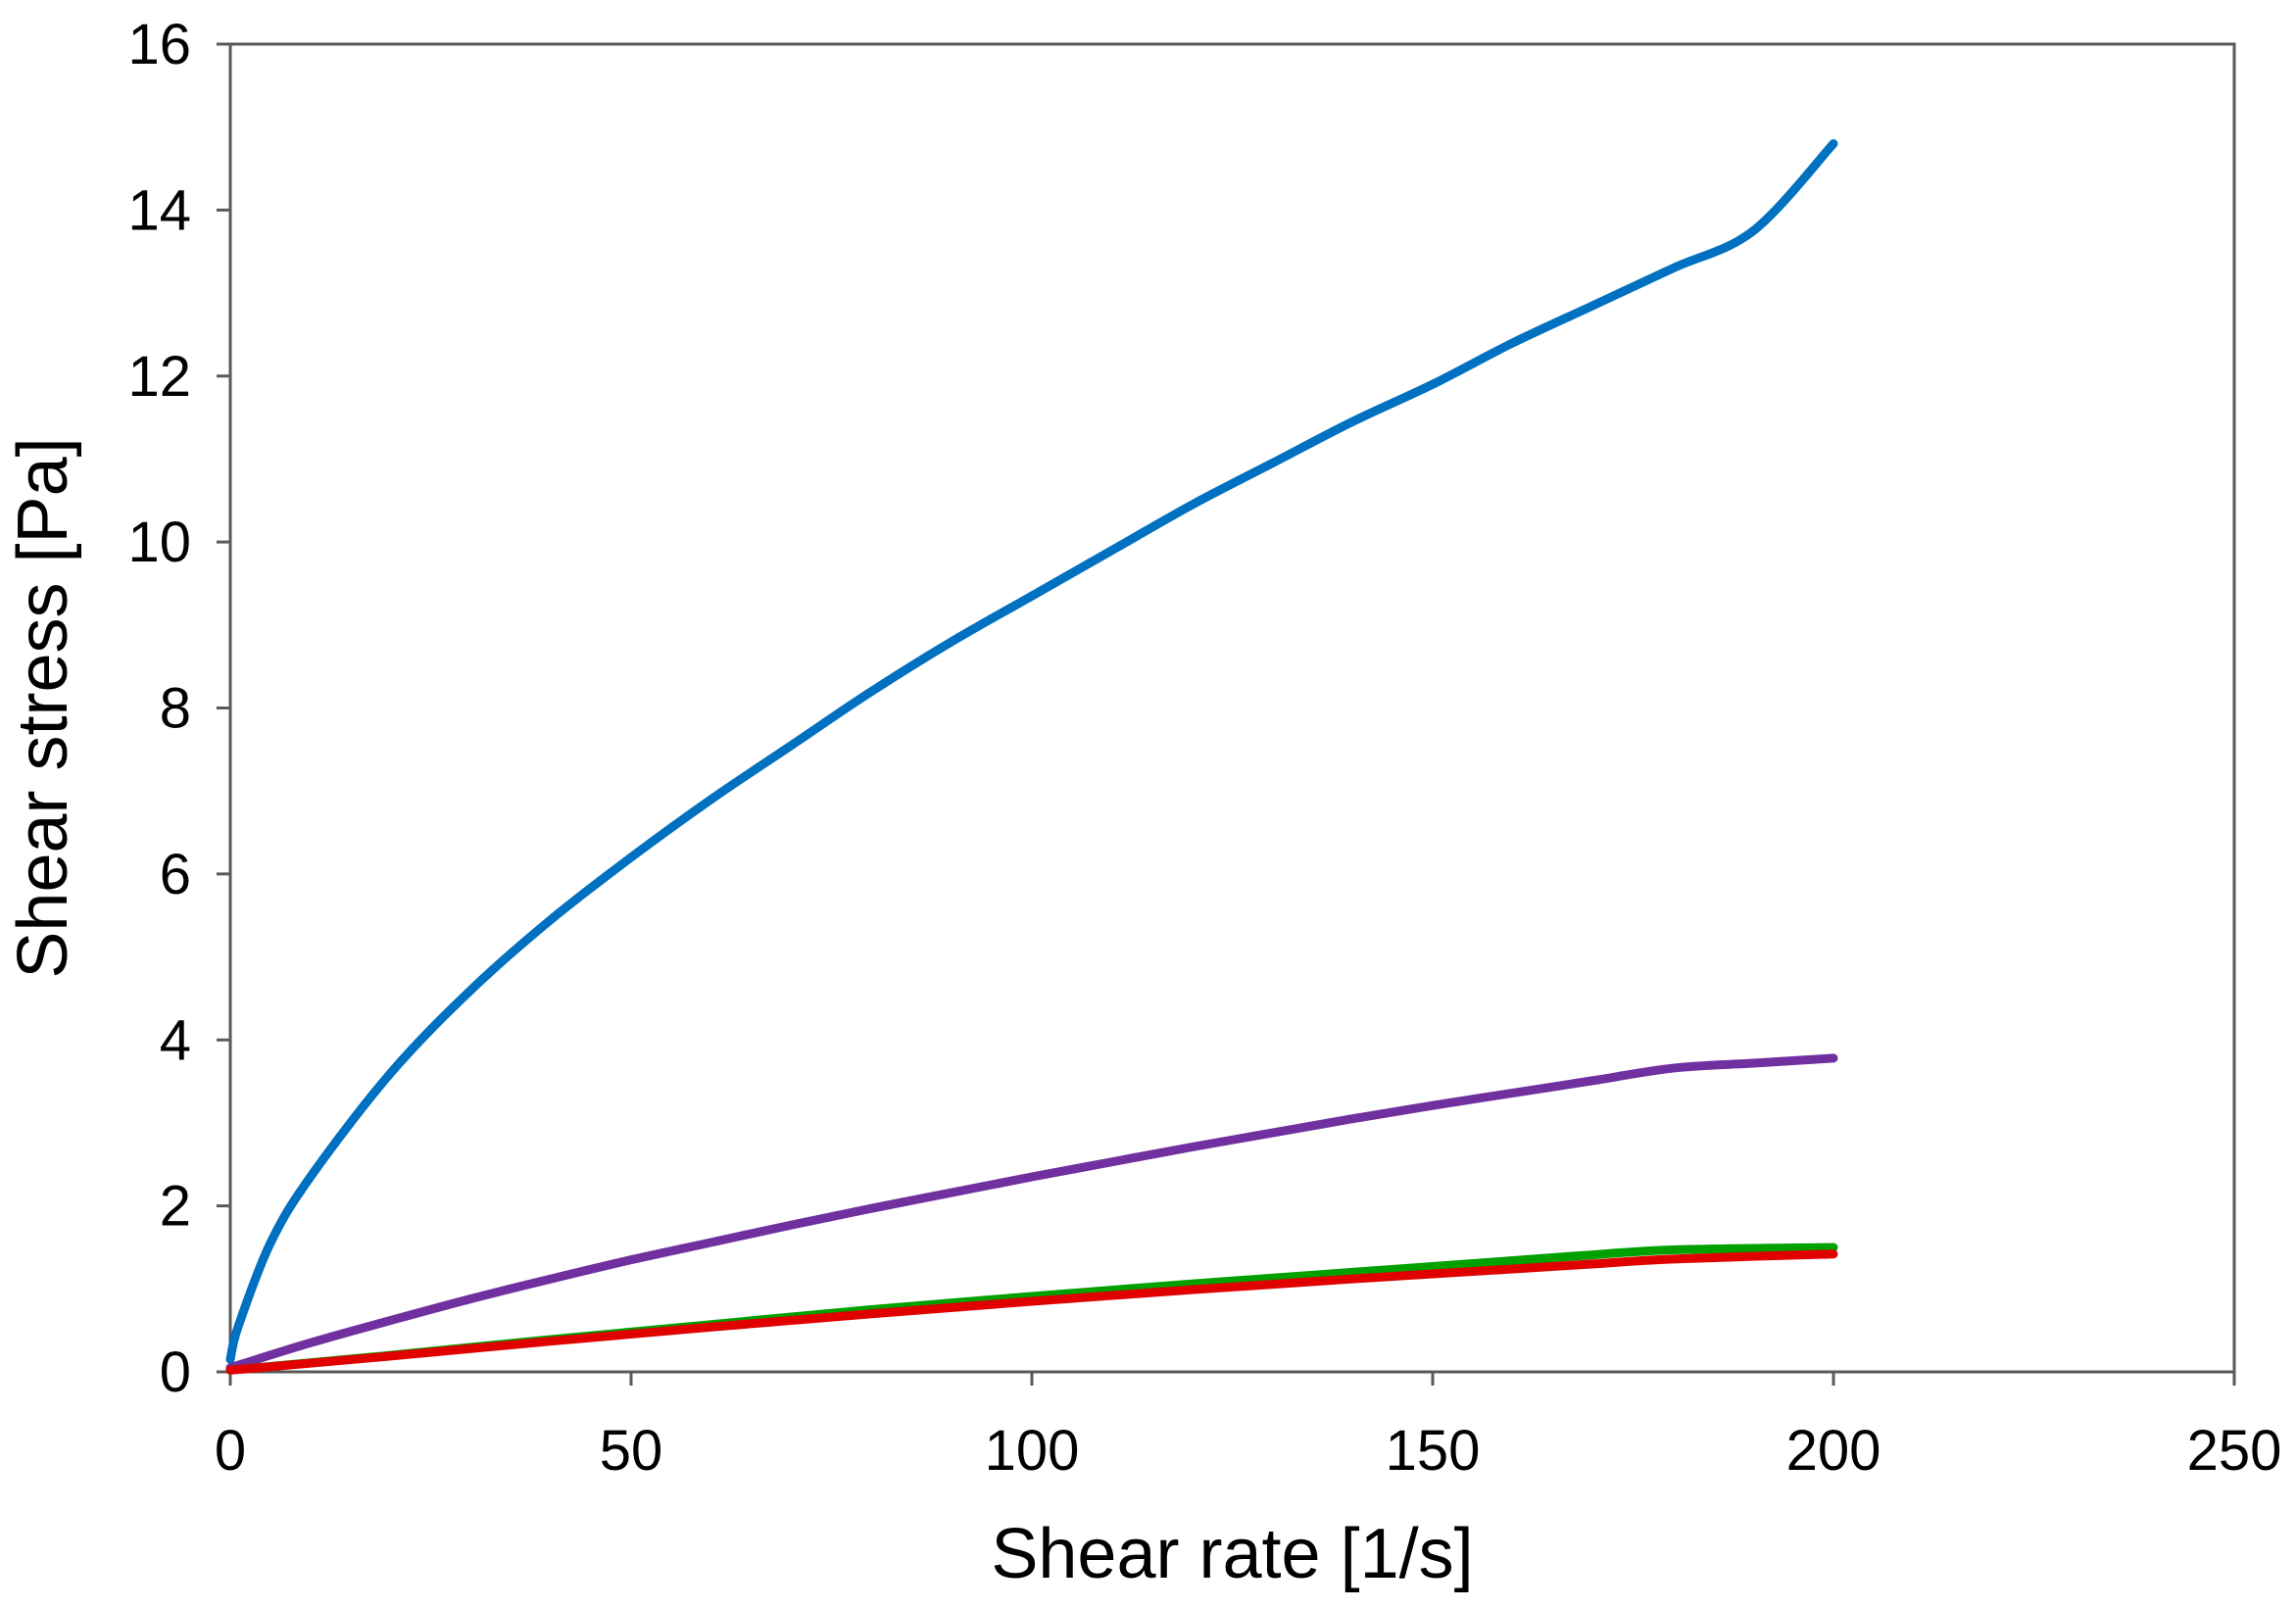 The image size is (2296, 1609). What do you see at coordinates (1833, 1451) in the screenshot?
I see `x-tick-label: 200` at bounding box center [1833, 1451].